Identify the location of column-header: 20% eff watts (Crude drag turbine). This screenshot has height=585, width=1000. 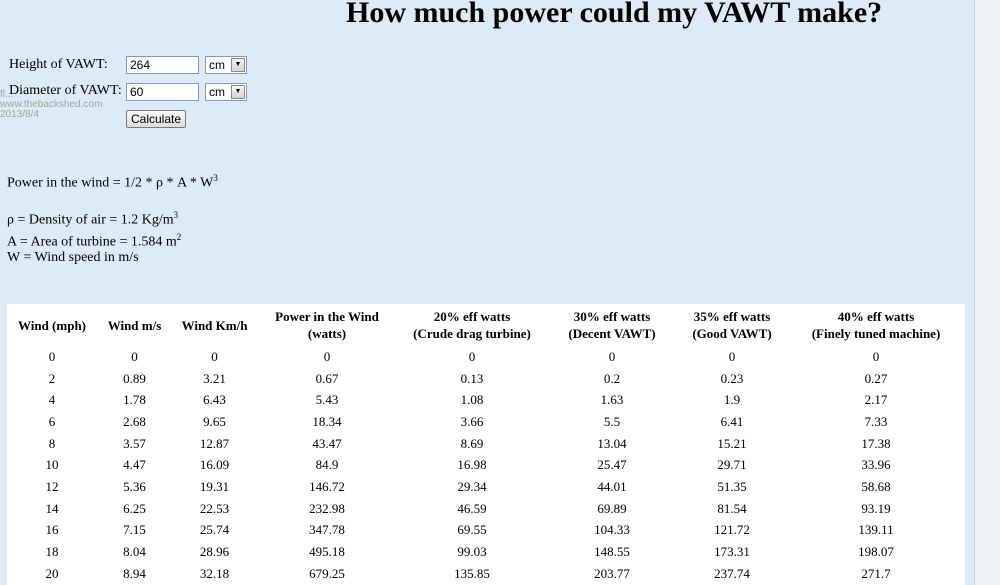
(472, 325).